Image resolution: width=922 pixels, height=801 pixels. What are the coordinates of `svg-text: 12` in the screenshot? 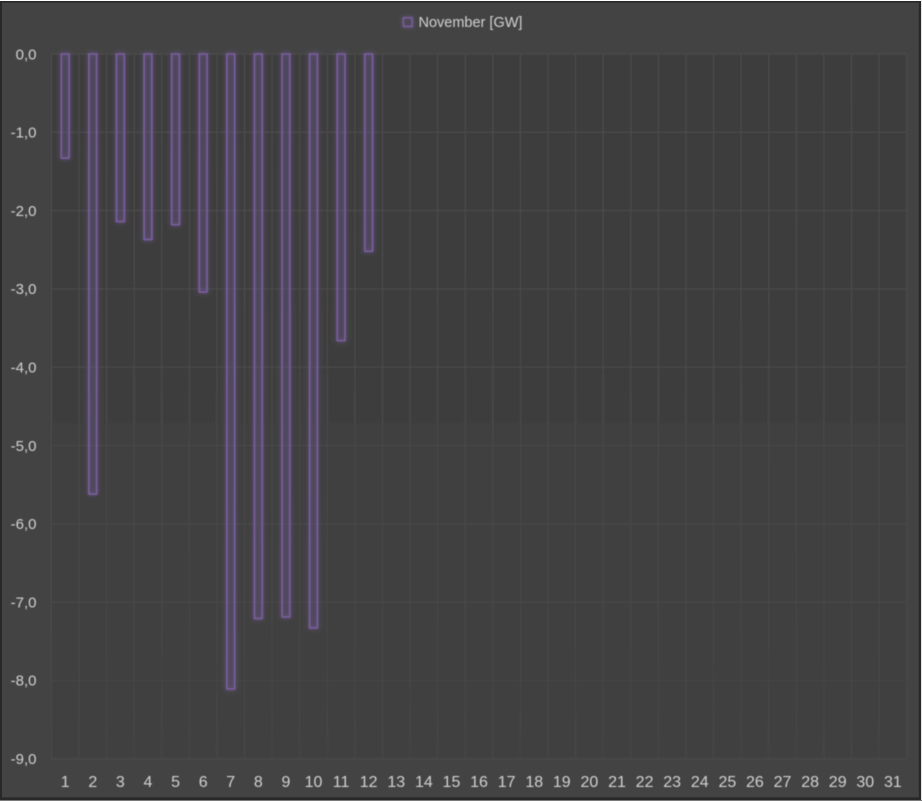 It's located at (369, 782).